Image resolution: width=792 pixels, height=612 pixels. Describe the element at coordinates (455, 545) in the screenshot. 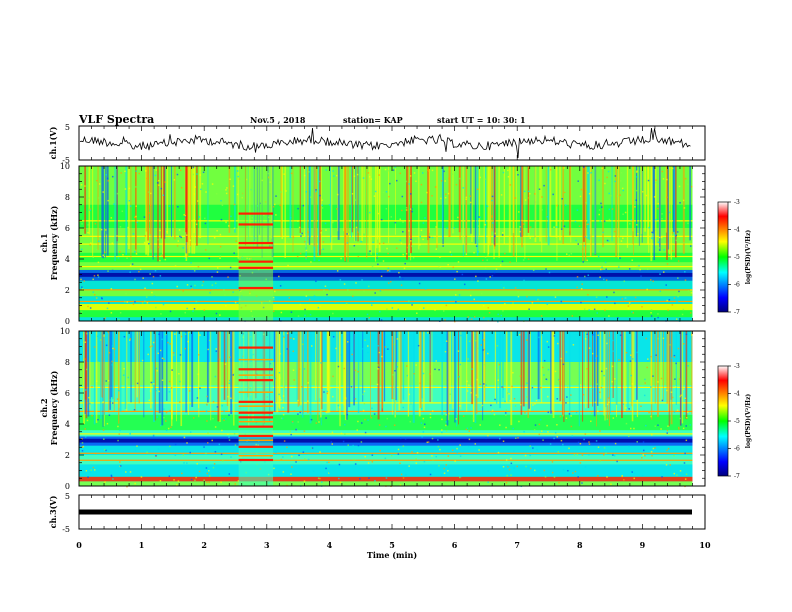

I see `xtick-label-6: 6` at that location.